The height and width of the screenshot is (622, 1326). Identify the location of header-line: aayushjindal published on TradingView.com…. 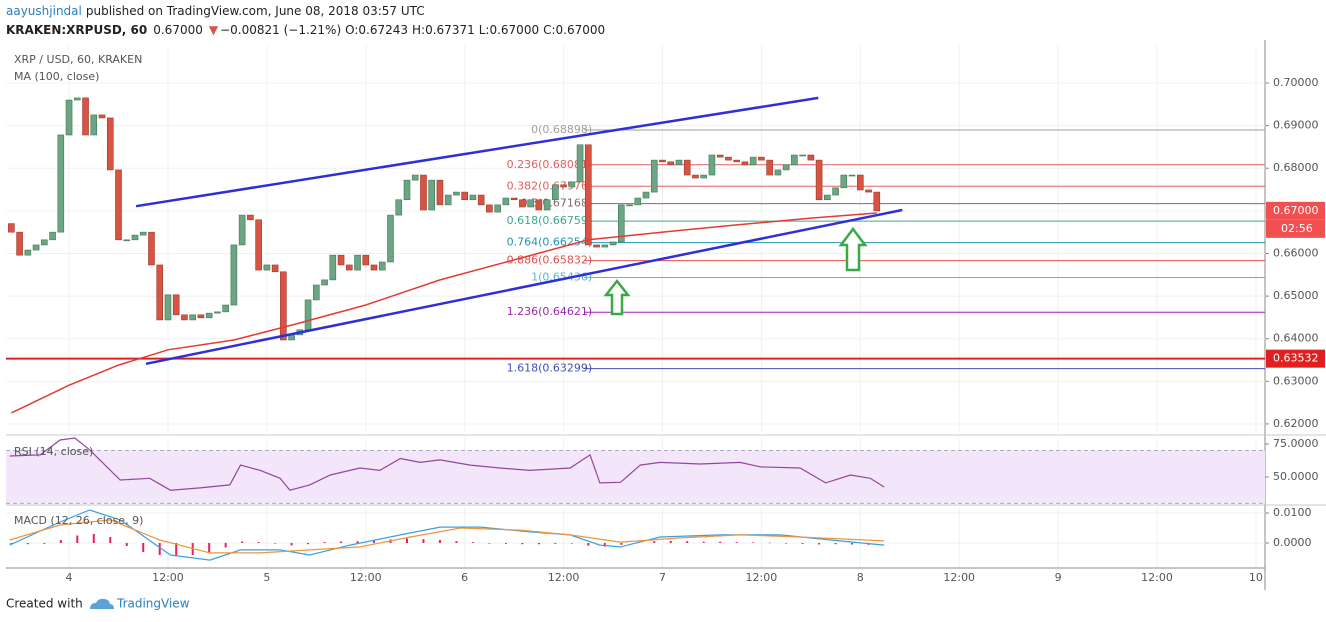
(215, 11).